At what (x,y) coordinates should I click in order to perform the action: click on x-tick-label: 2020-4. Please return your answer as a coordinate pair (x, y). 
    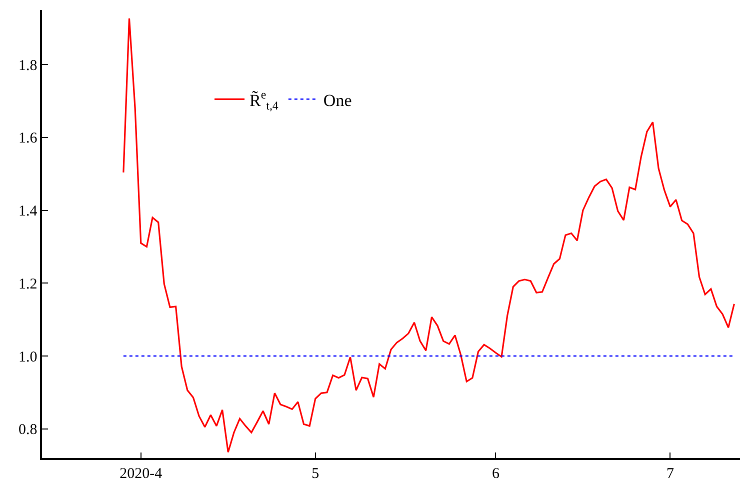
    Looking at the image, I should click on (141, 474).